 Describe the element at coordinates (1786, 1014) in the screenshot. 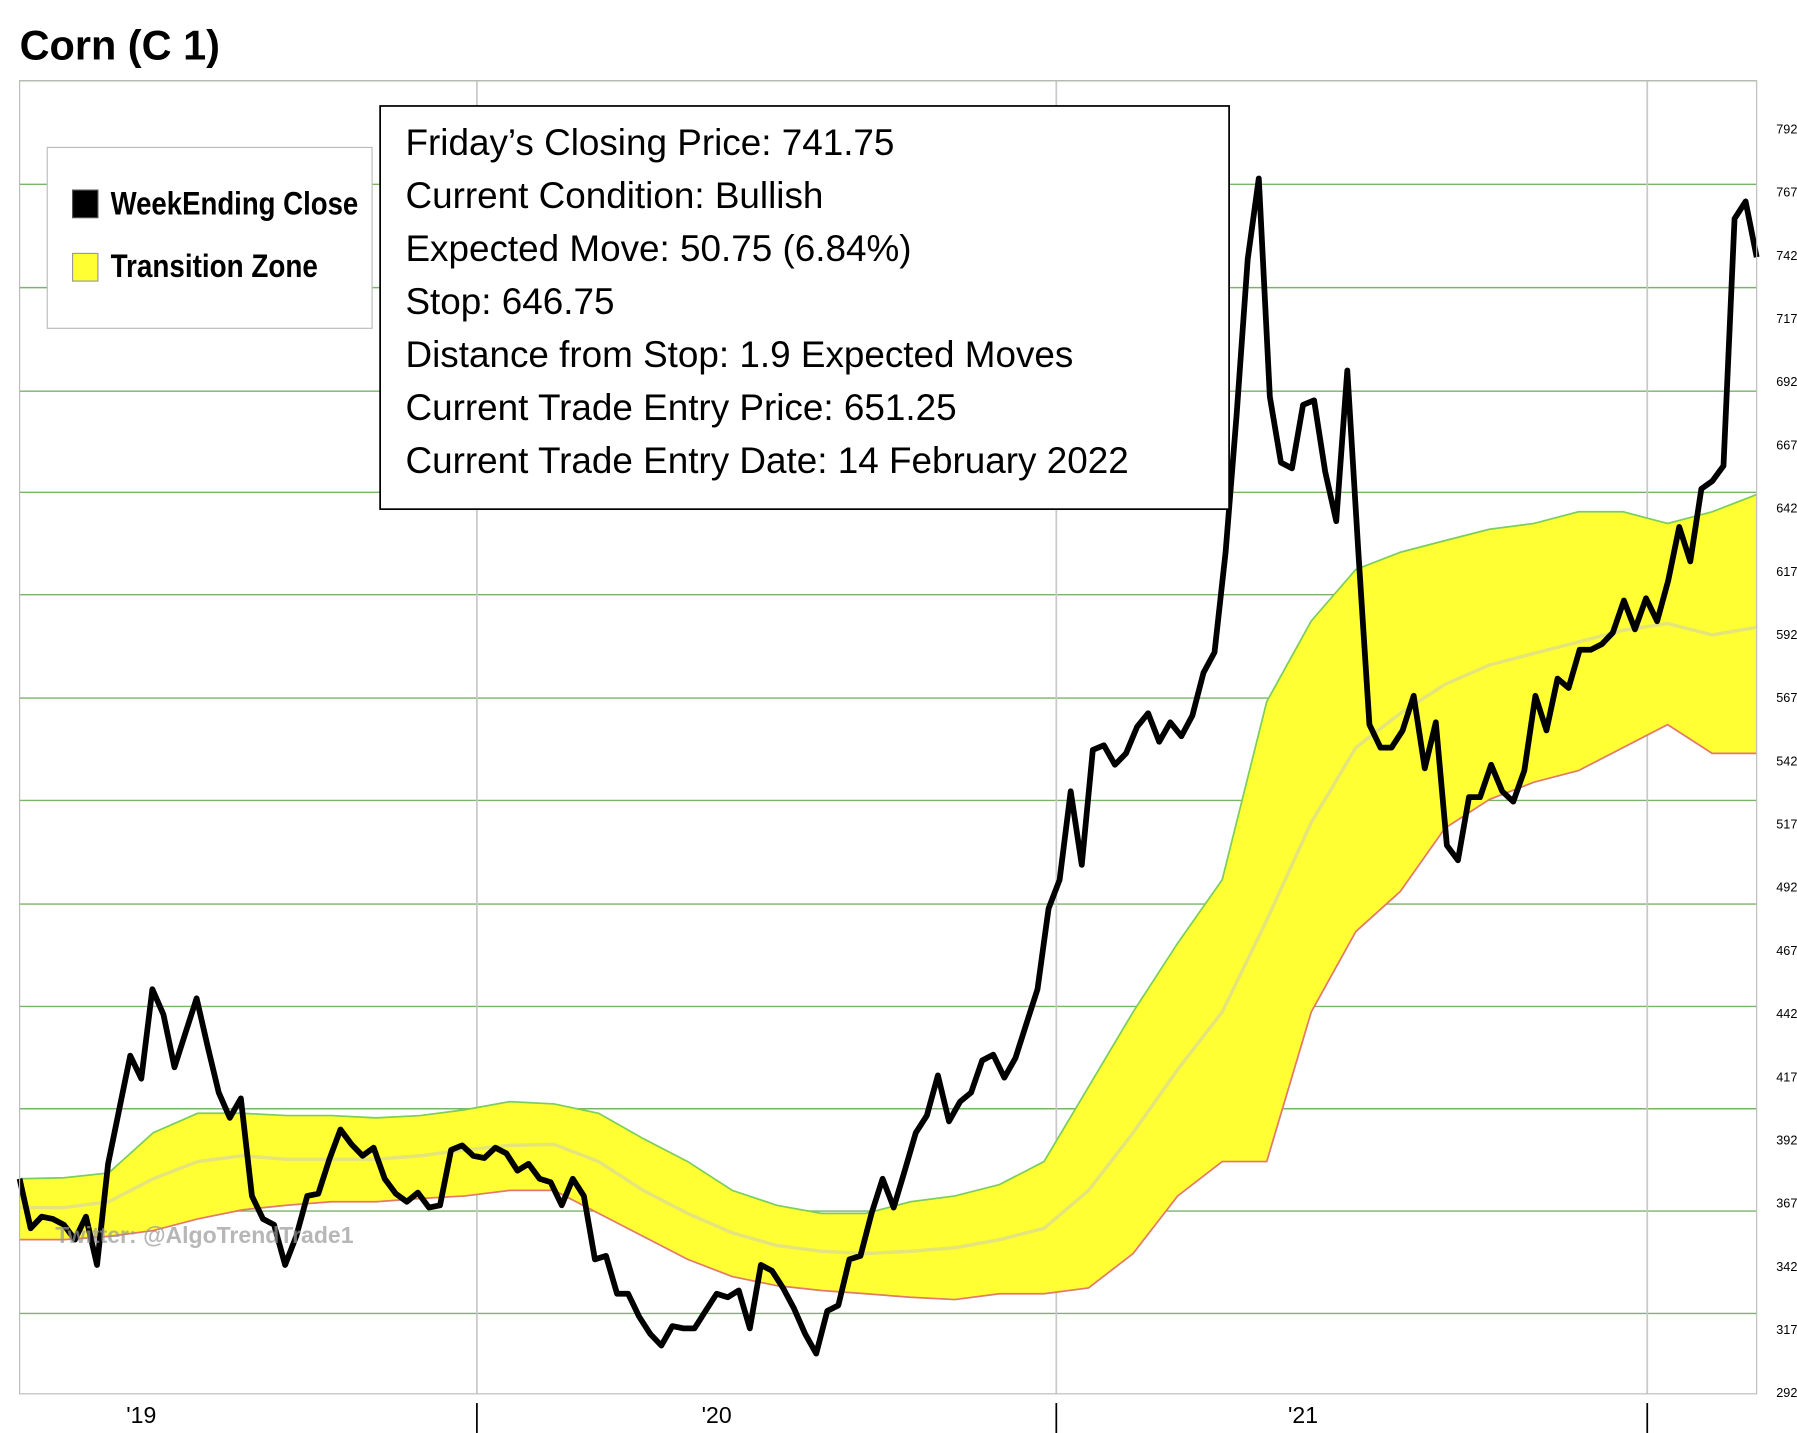

I see `y-tick-label: 442` at that location.